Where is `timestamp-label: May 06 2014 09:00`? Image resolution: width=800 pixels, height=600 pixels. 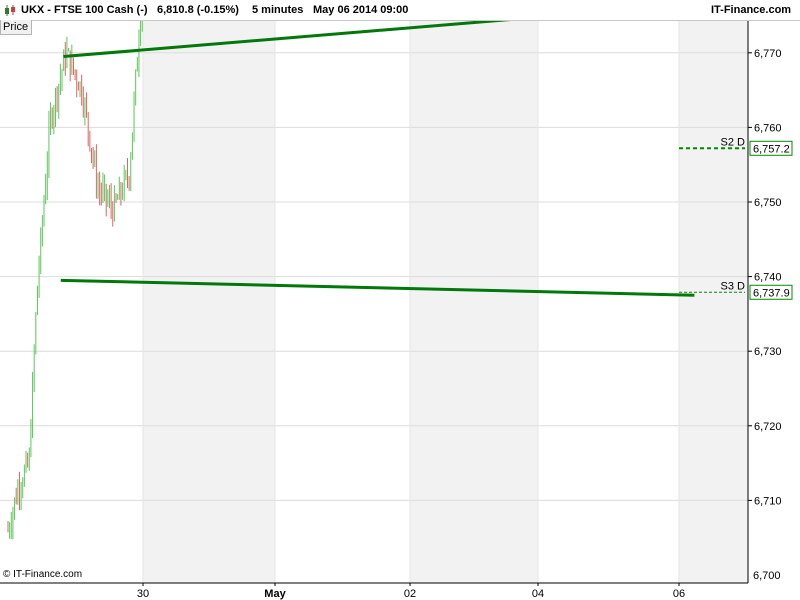 timestamp-label: May 06 2014 09:00 is located at coordinates (361, 10).